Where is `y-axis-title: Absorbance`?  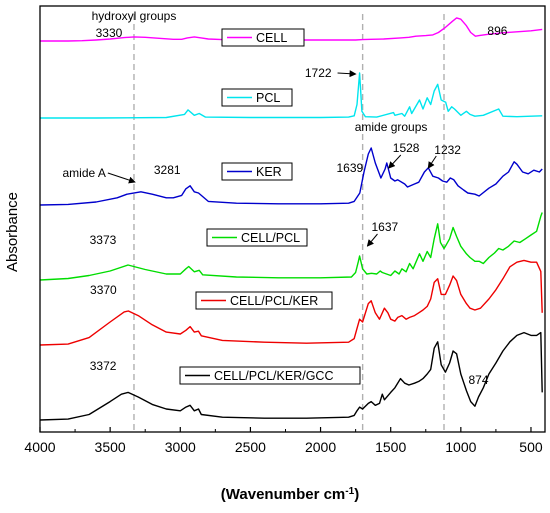 y-axis-title: Absorbance is located at coordinates (12, 232).